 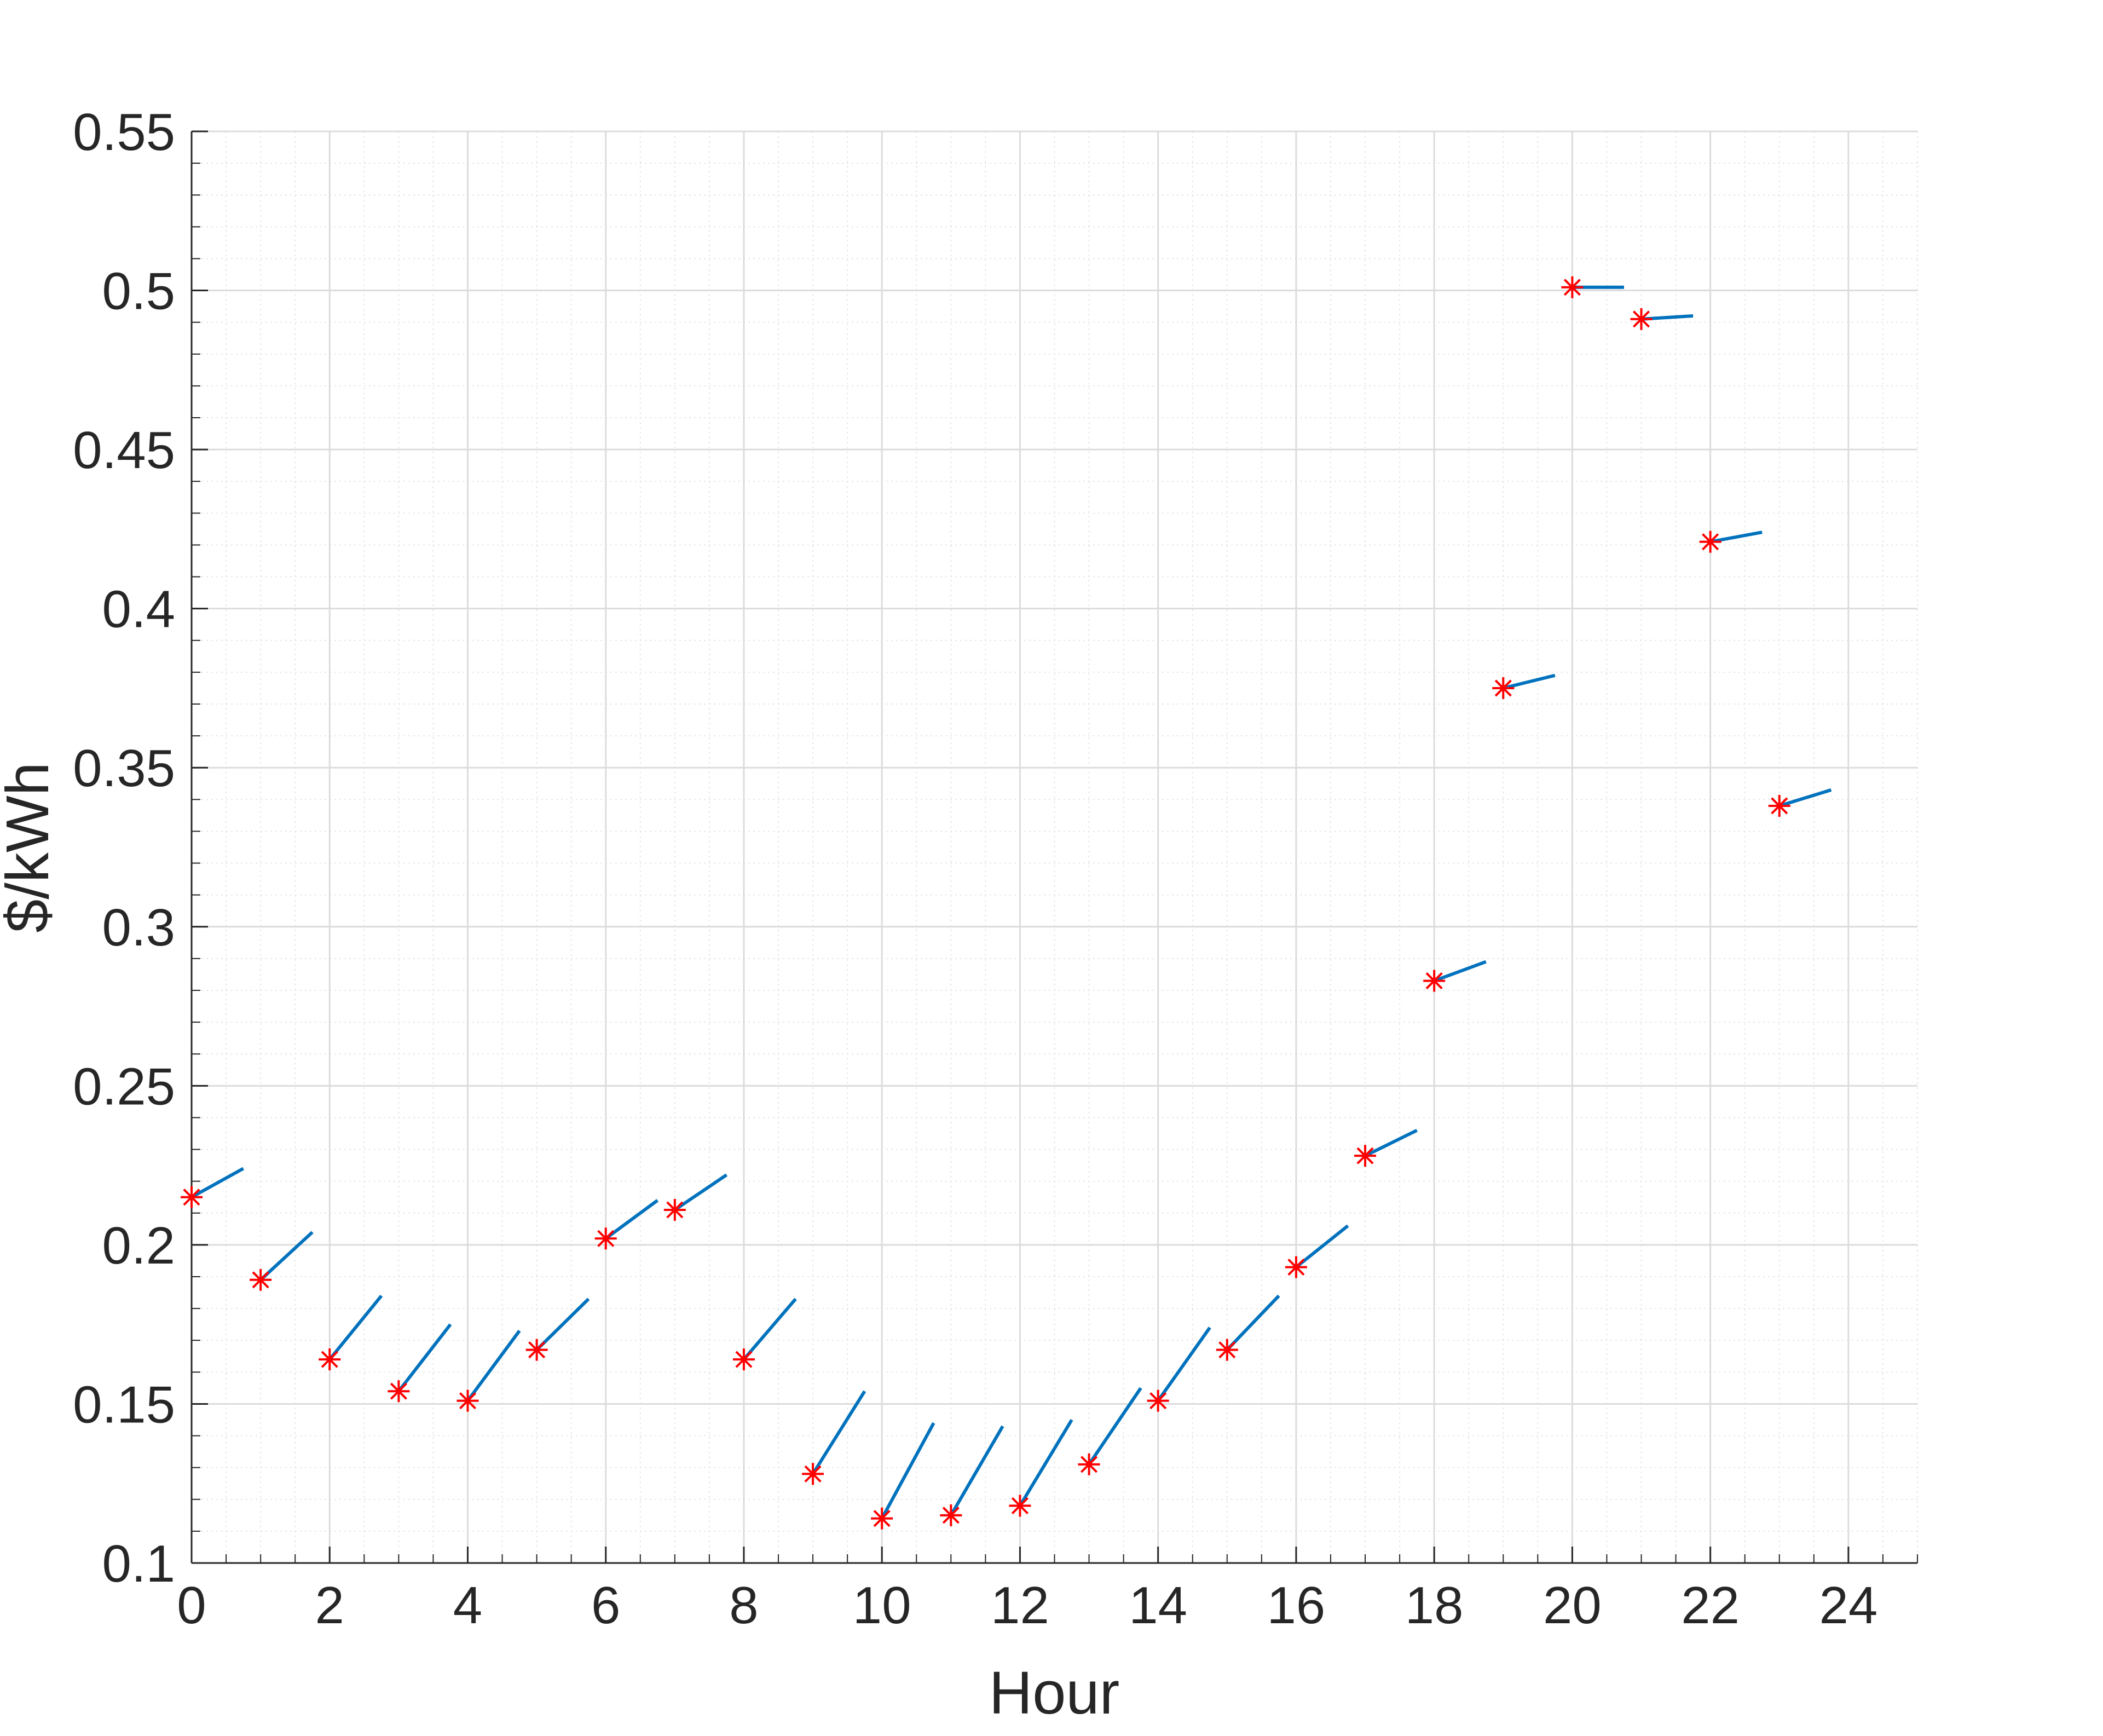 What do you see at coordinates (1848, 1605) in the screenshot?
I see `x-tick-label: 24` at bounding box center [1848, 1605].